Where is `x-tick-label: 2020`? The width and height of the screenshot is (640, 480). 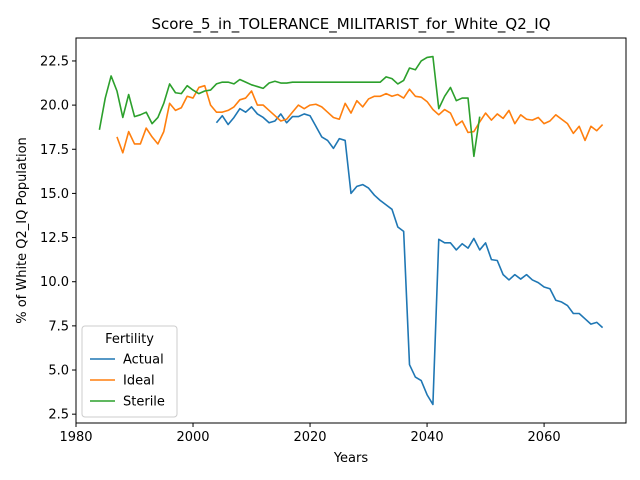 x-tick-label: 2020 is located at coordinates (309, 437).